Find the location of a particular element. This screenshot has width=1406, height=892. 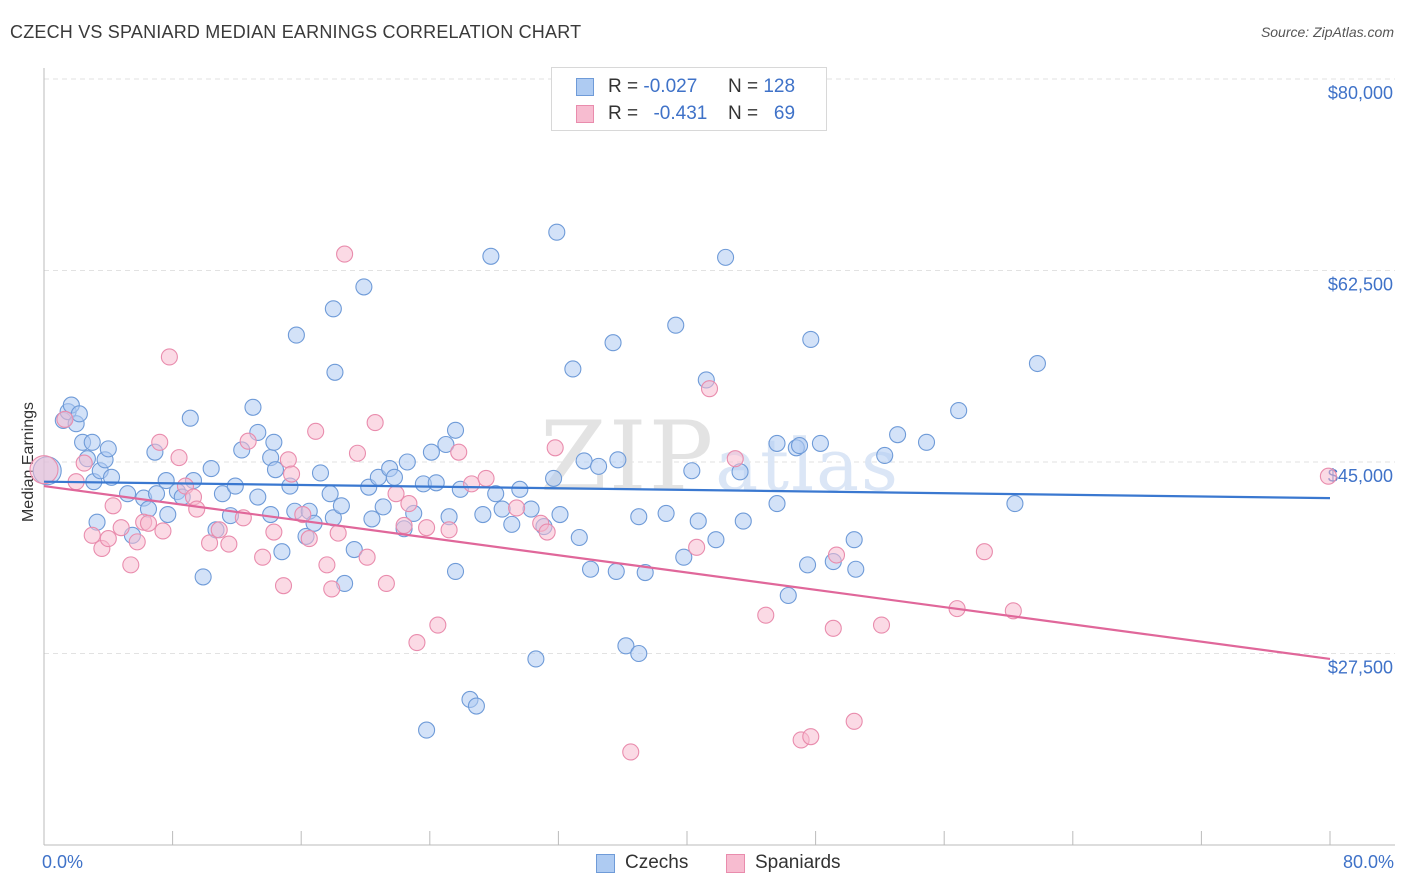

spaniard-swatch is located at coordinates (585, 114).